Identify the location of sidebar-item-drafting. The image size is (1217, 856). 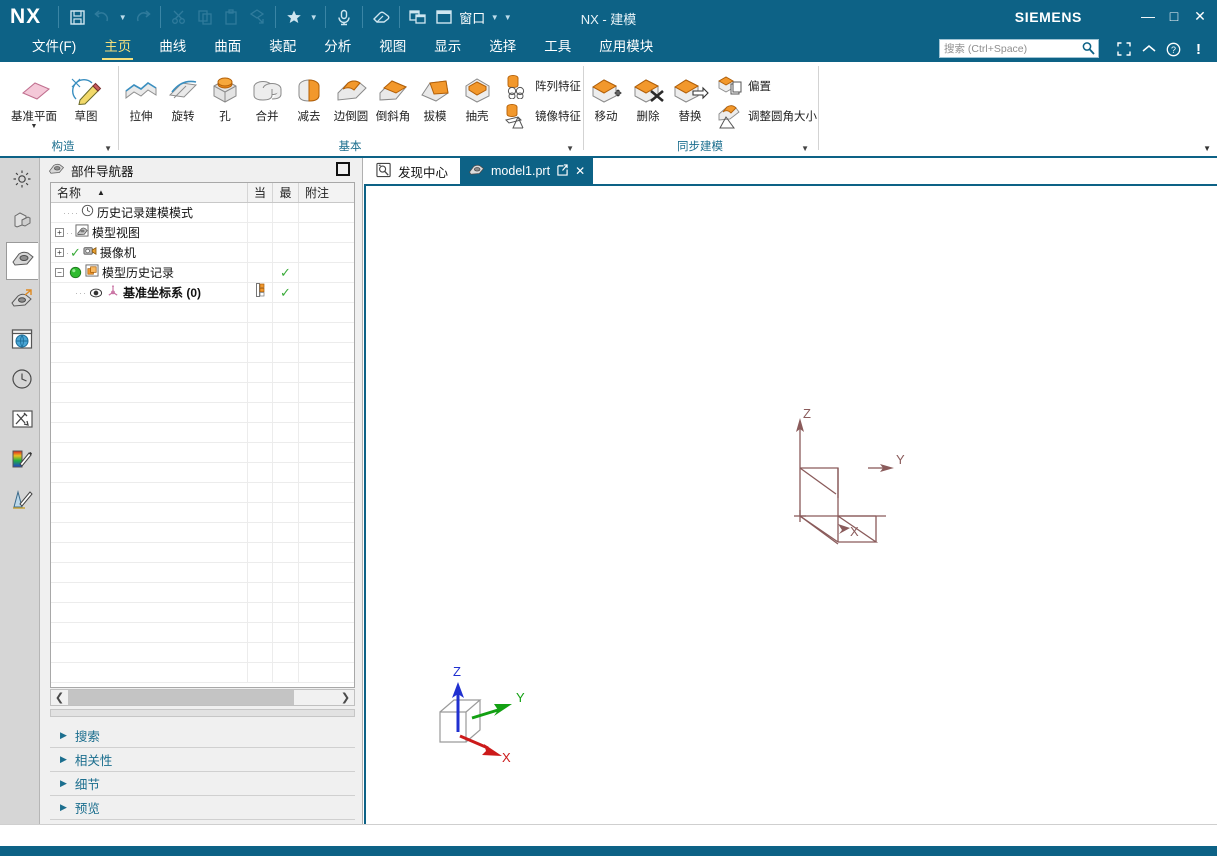
(22, 501).